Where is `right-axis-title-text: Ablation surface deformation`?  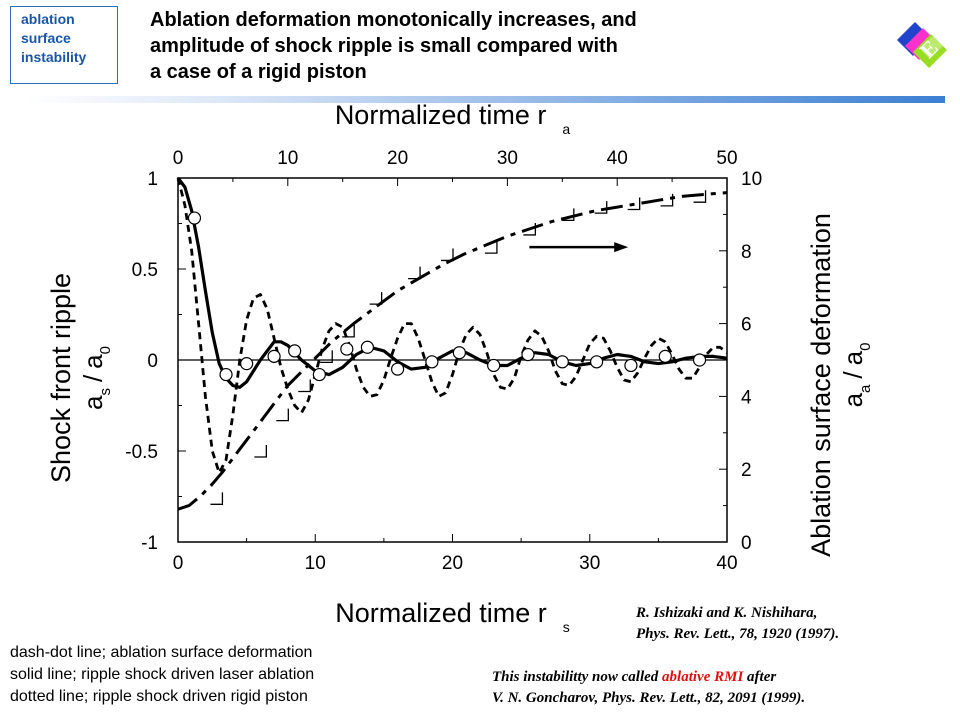 right-axis-title-text: Ablation surface deformation is located at coordinates (821, 385).